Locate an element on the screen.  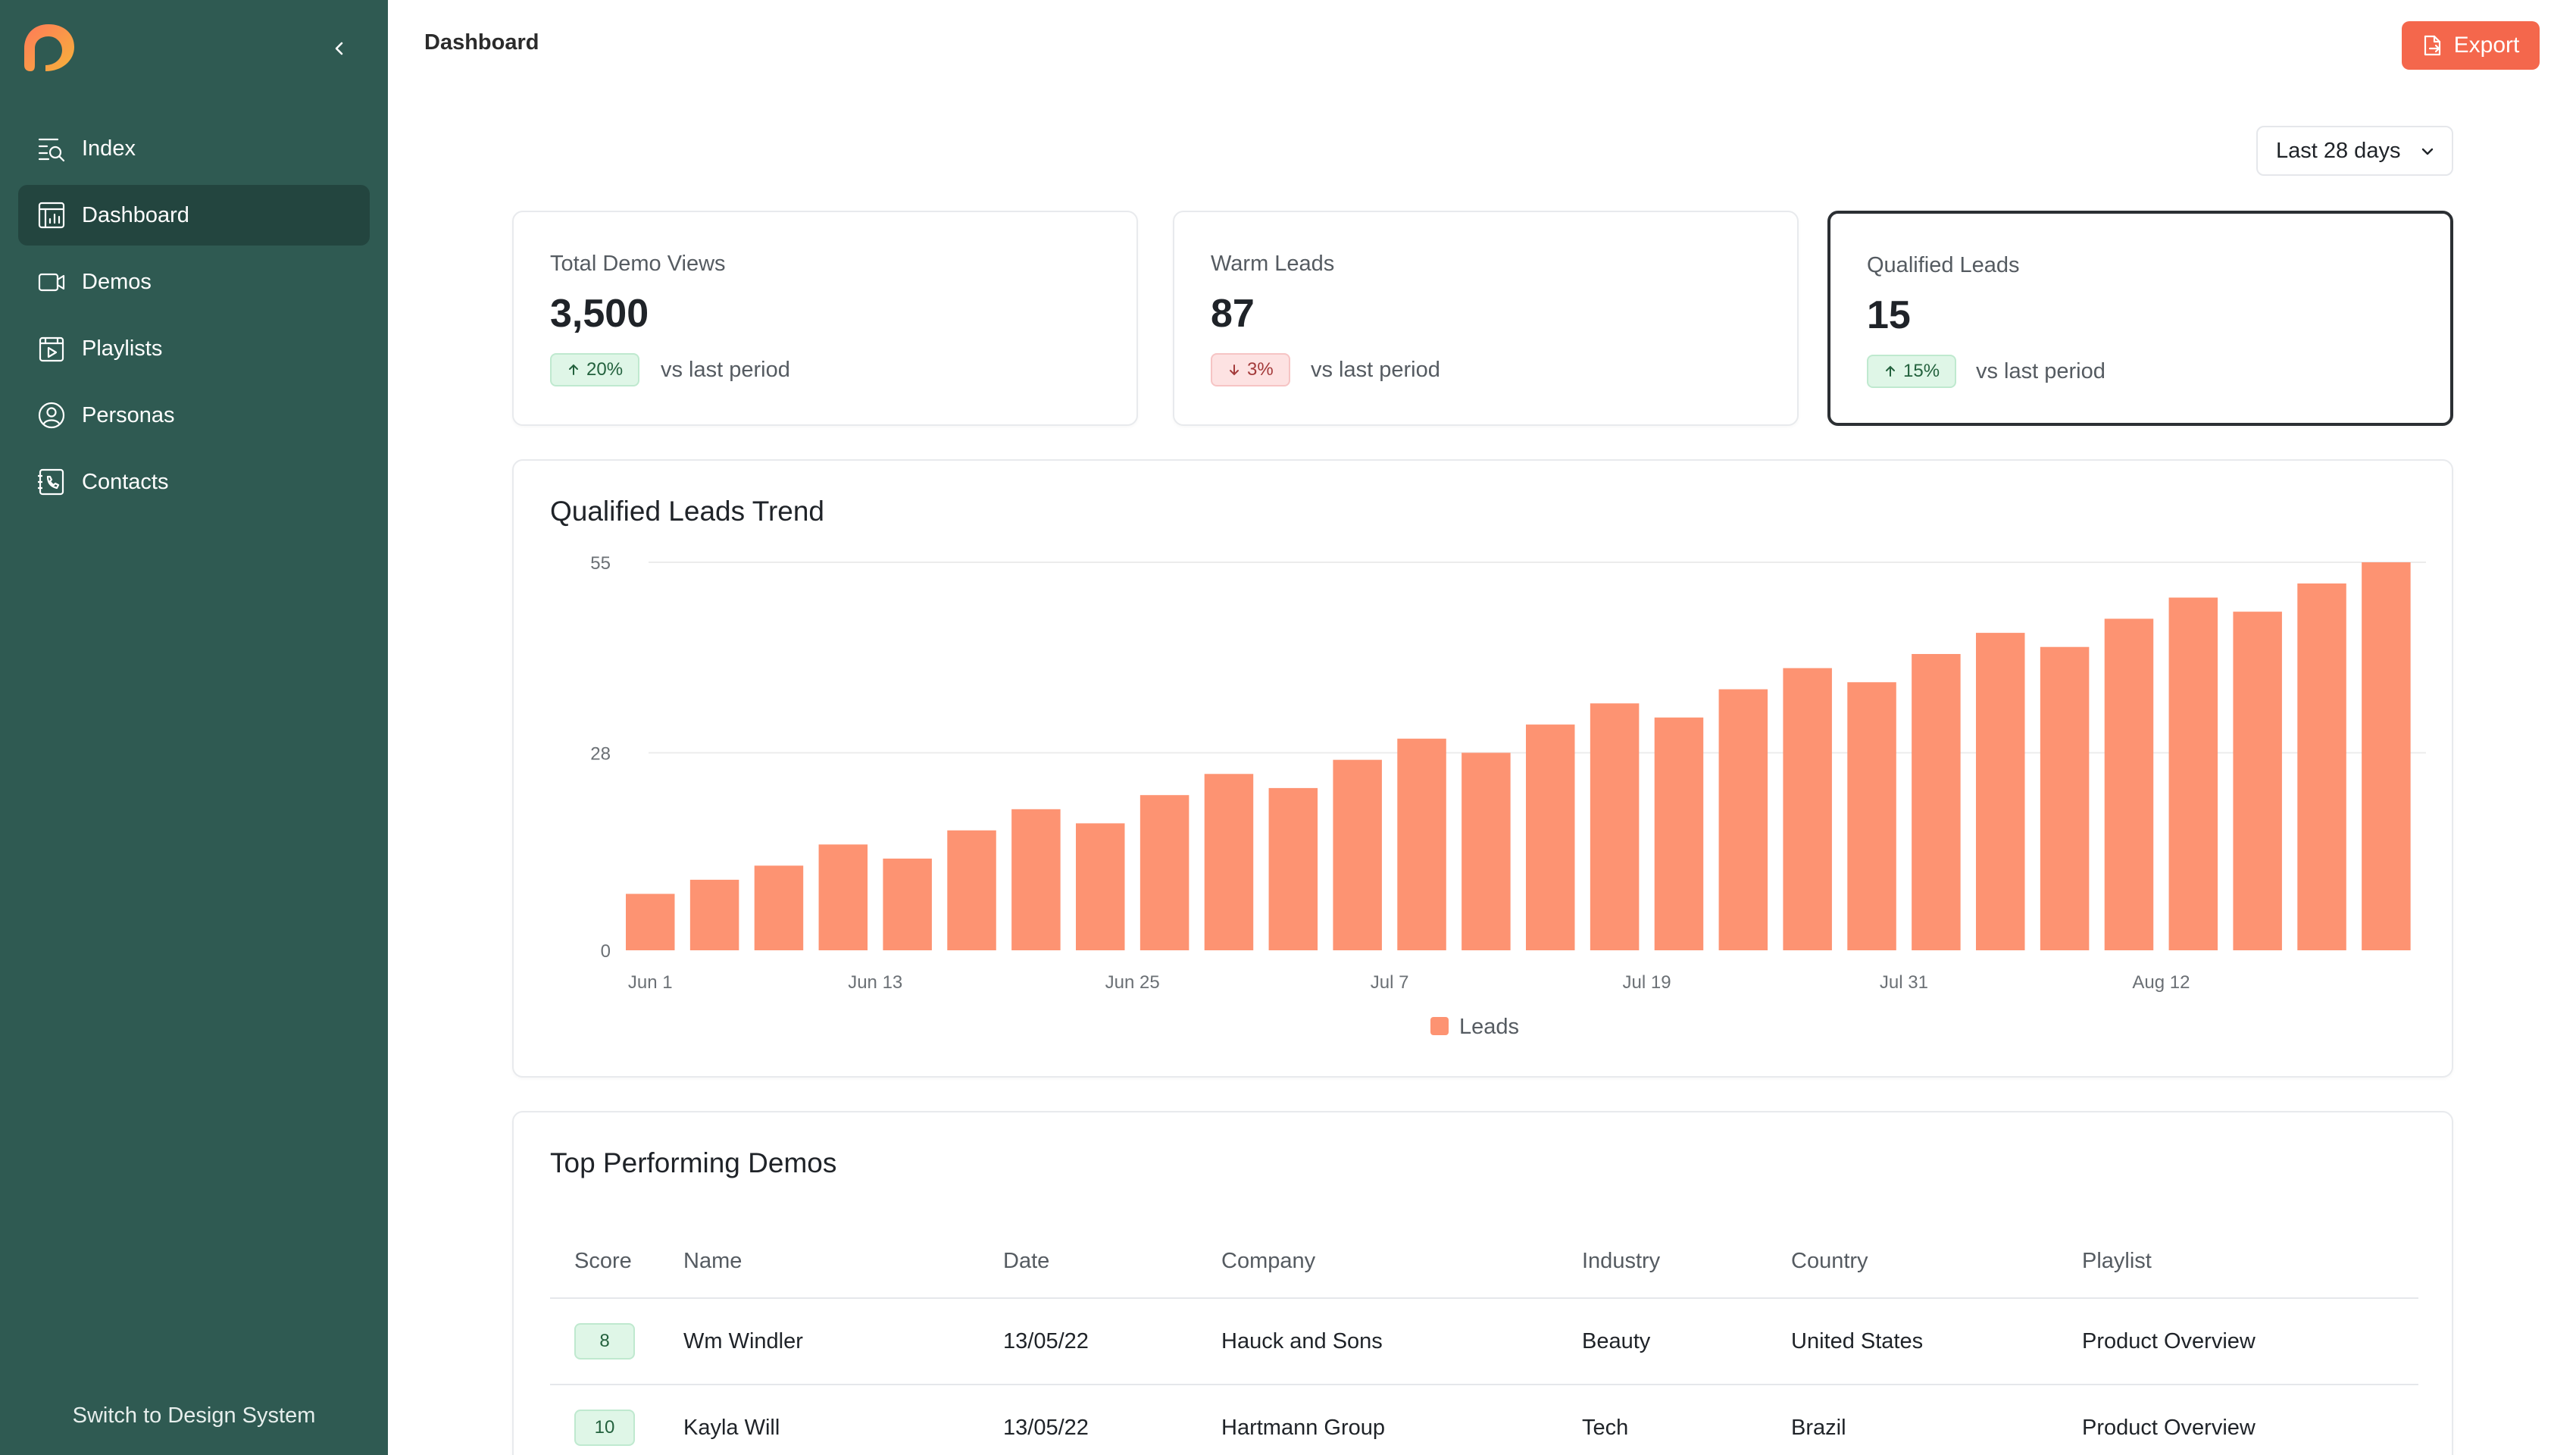
stat-label: Total Demo Views is located at coordinates (638, 264).